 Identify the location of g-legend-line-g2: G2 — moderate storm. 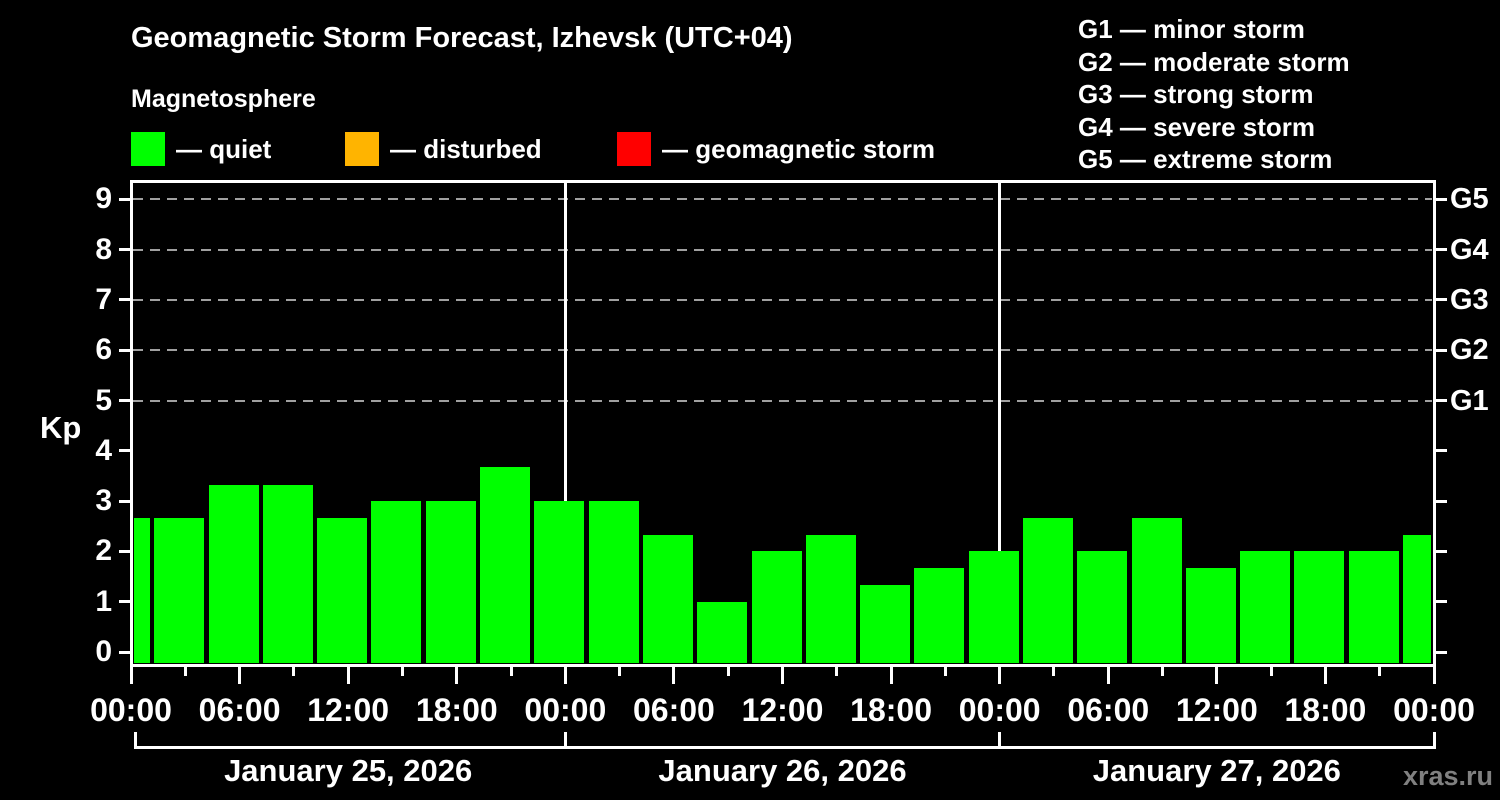
(1214, 61).